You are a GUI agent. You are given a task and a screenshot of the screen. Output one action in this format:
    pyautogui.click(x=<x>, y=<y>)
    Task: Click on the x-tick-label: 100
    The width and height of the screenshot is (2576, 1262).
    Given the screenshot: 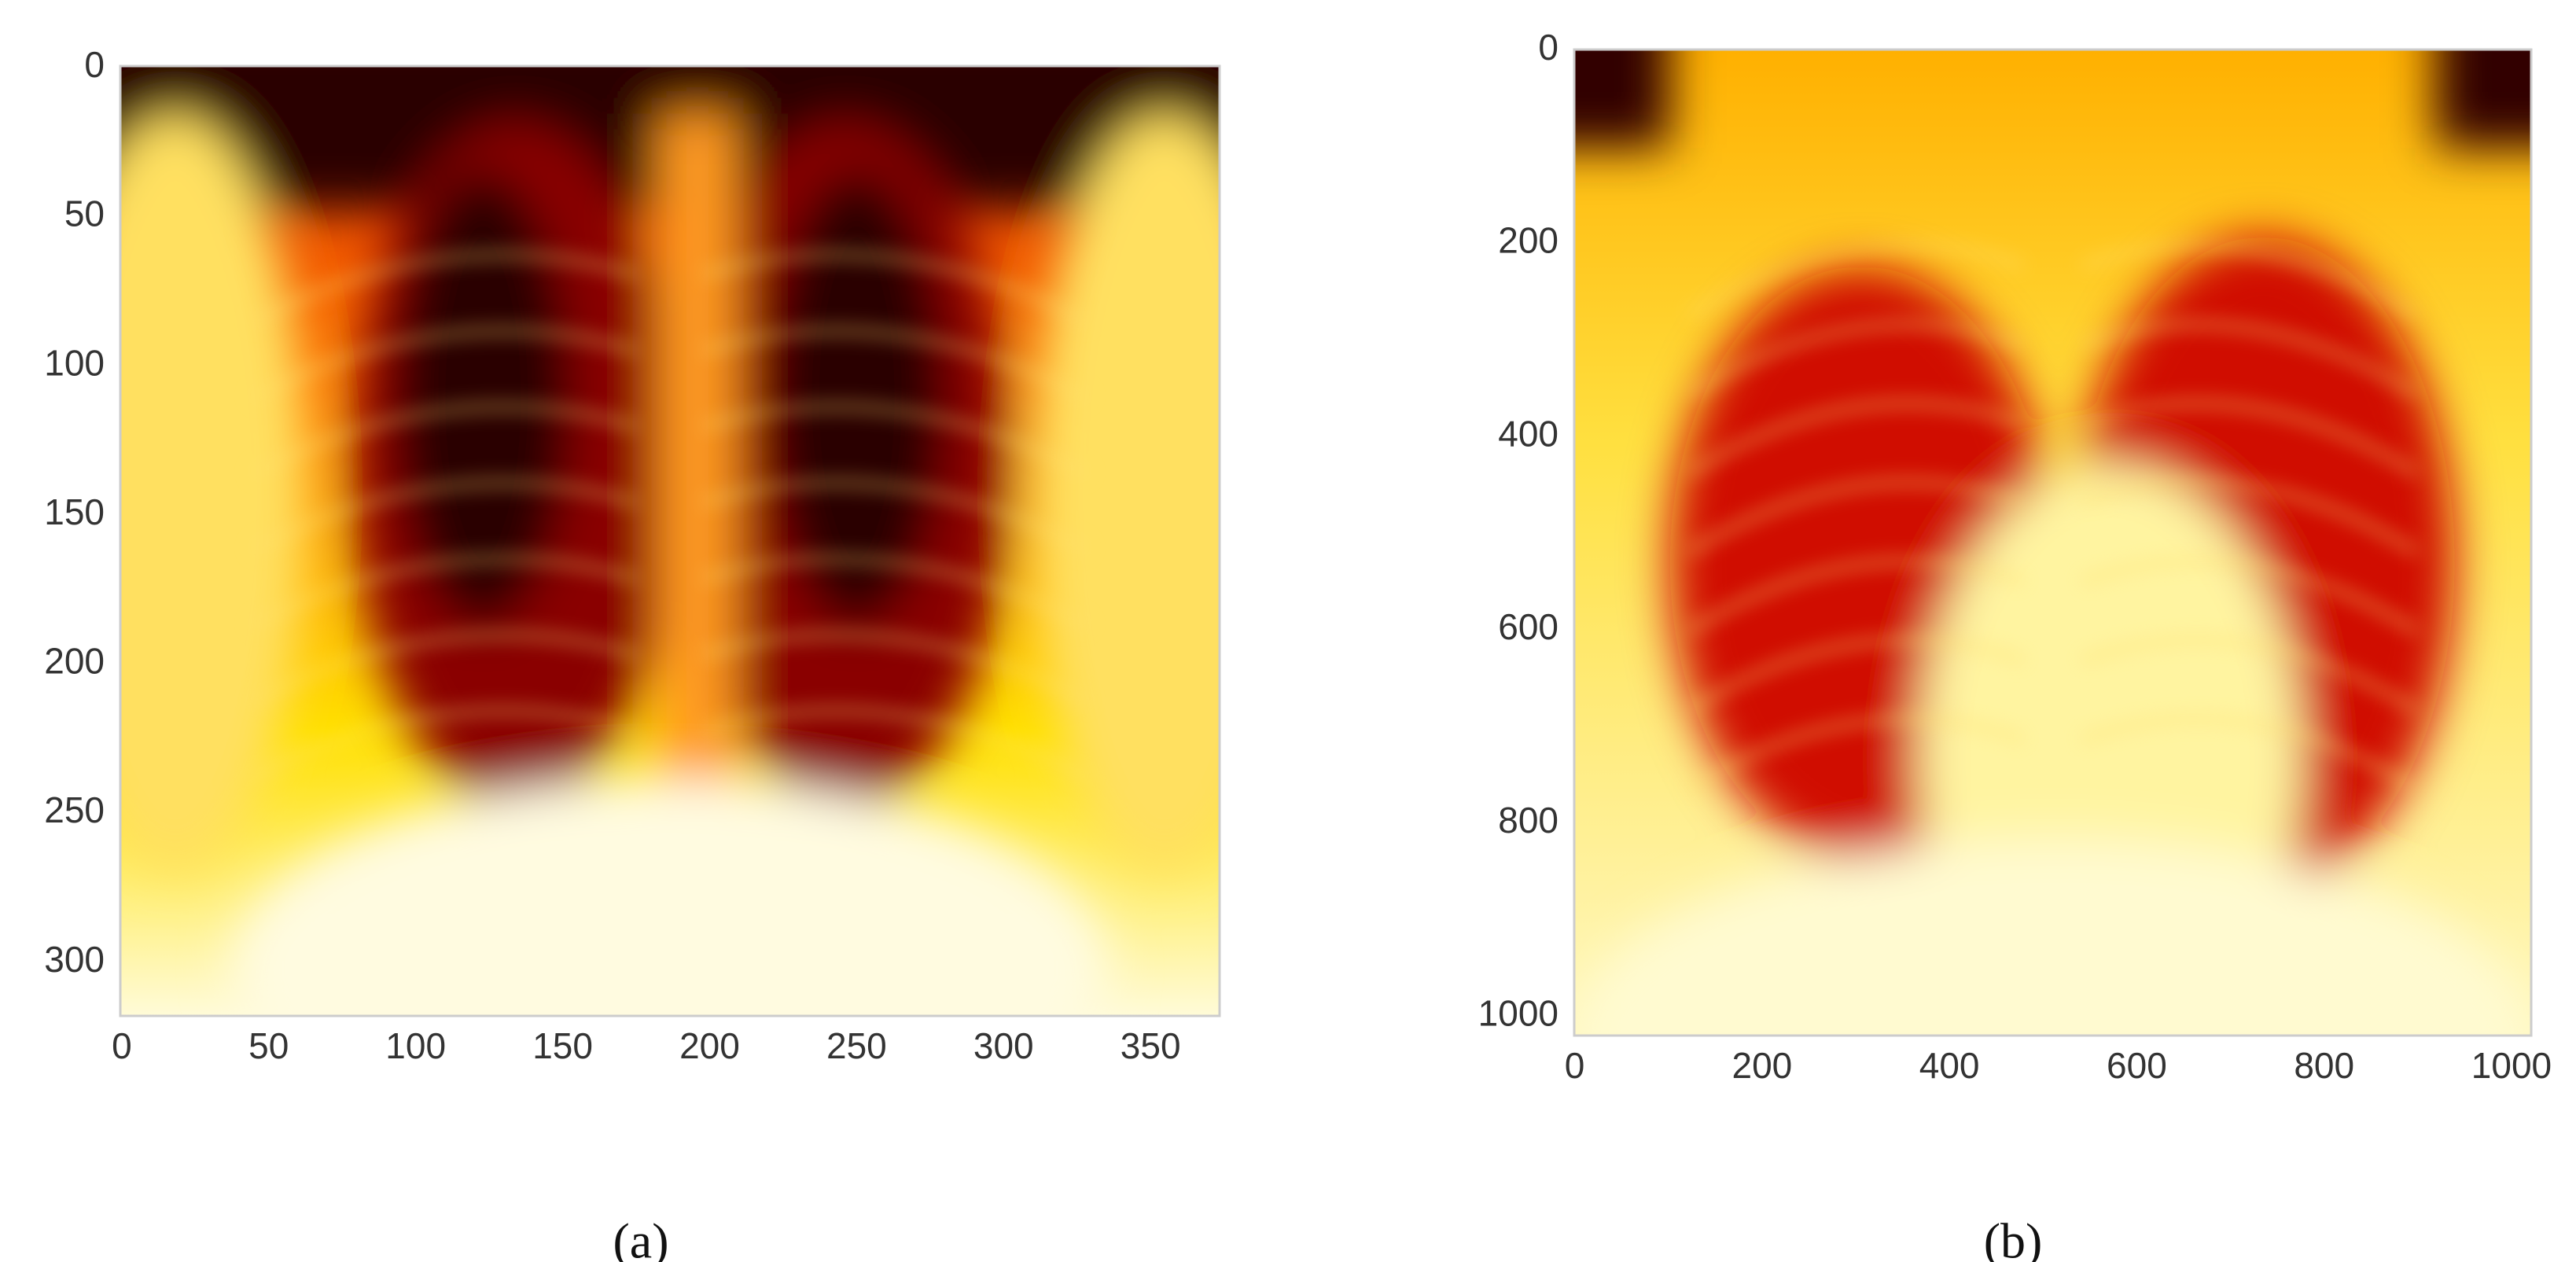 What is the action you would take?
    pyautogui.click(x=416, y=1045)
    